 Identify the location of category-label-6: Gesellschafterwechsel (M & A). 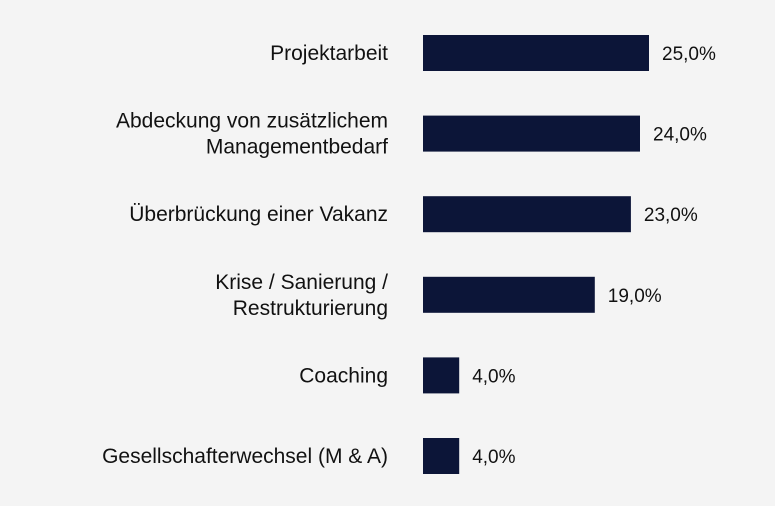
(245, 456).